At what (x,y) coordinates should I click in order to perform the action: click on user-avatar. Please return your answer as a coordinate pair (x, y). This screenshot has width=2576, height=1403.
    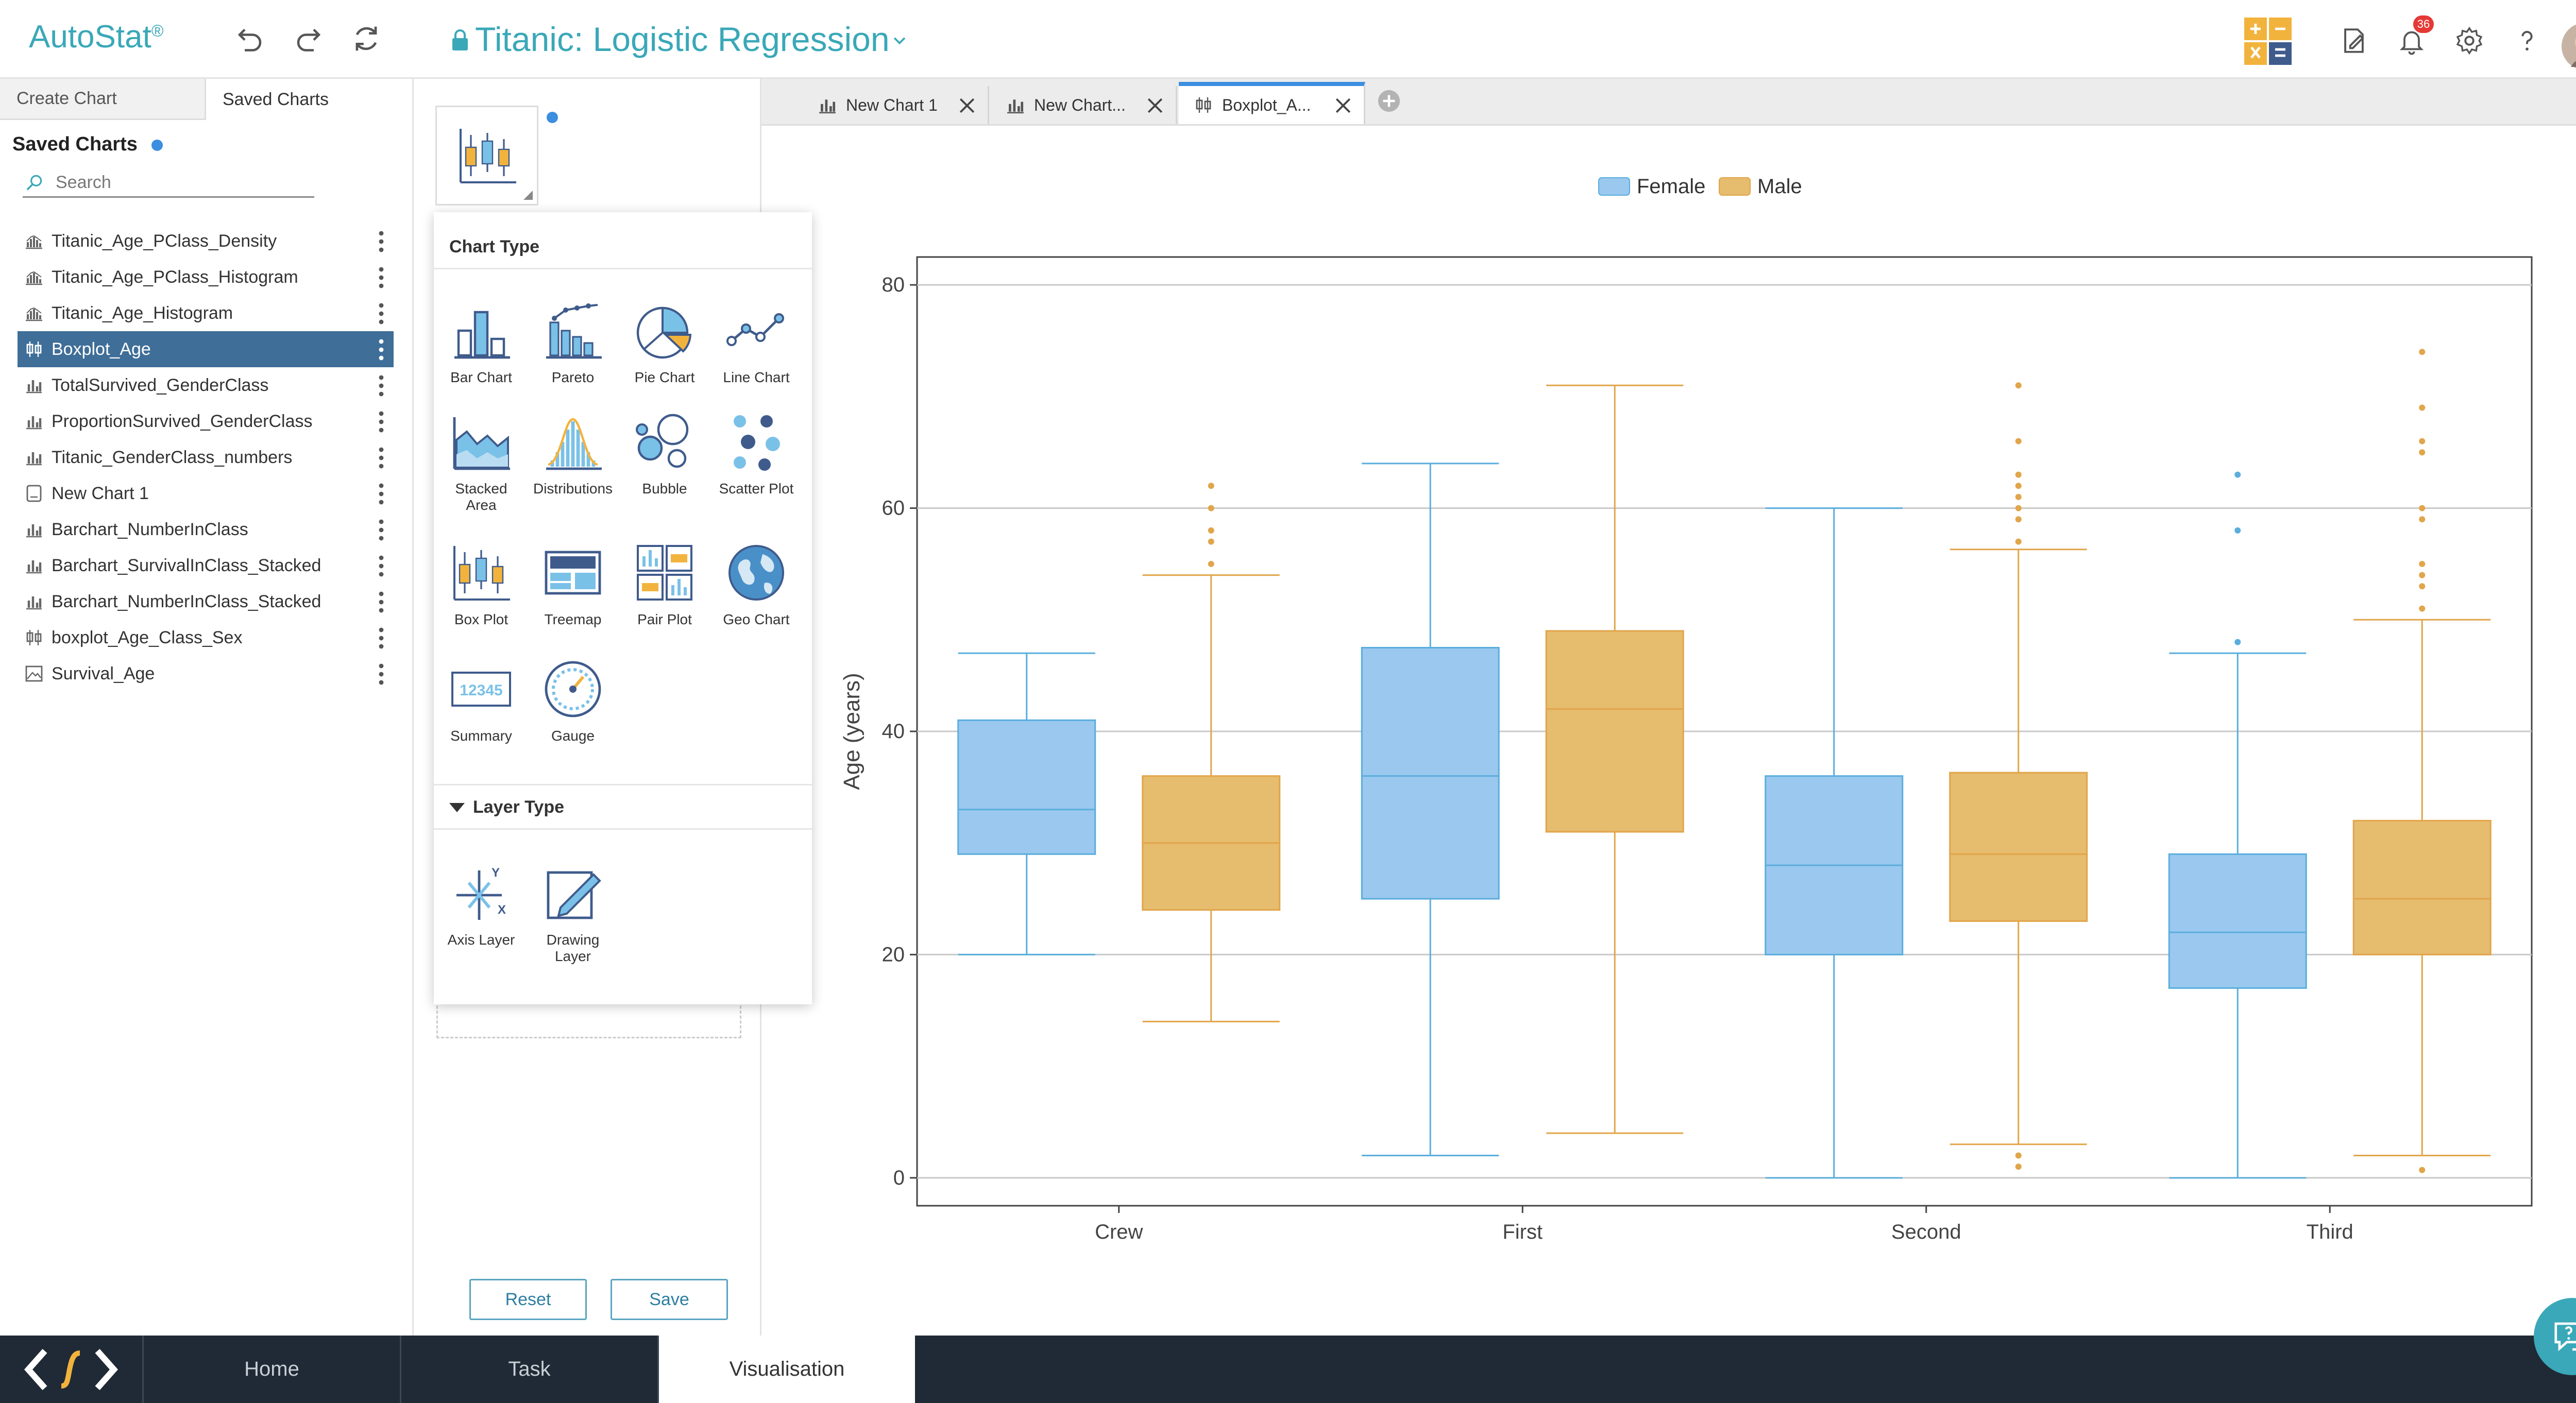
    Looking at the image, I should click on (2568, 46).